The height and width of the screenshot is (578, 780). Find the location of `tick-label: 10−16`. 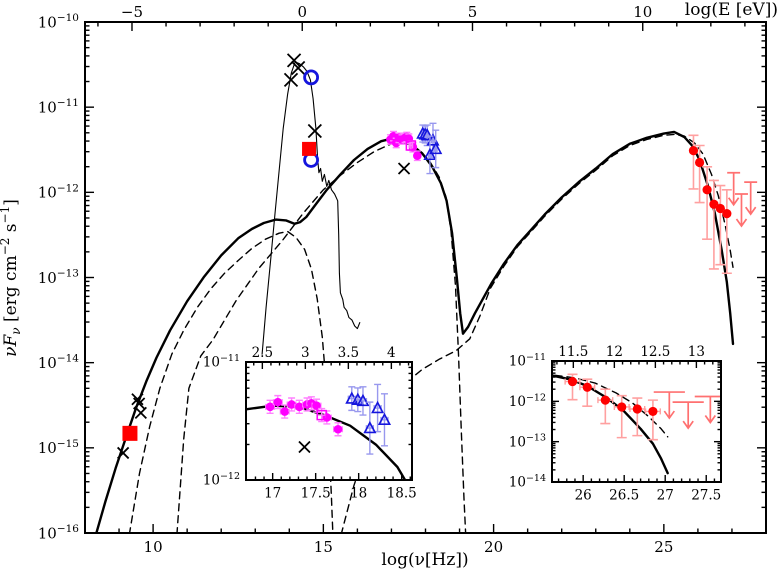

tick-label: 10−16 is located at coordinates (59, 532).